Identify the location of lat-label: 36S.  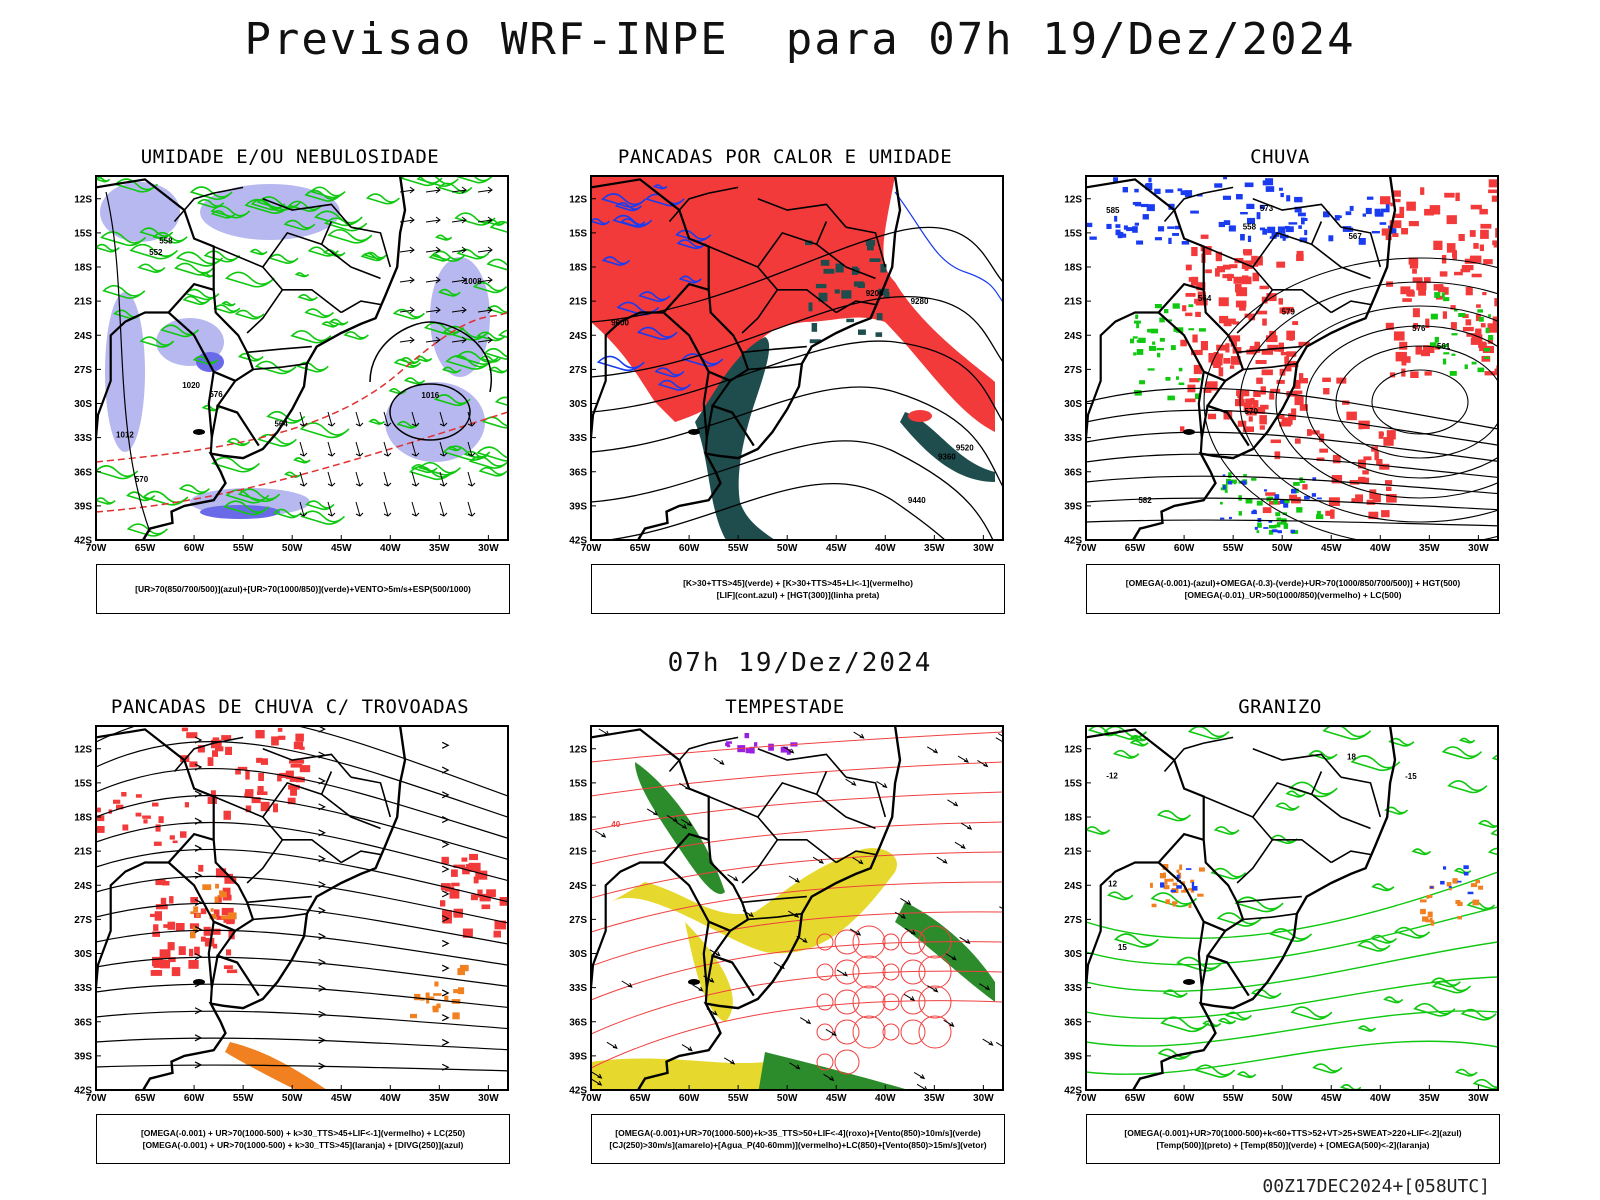
(1073, 1022).